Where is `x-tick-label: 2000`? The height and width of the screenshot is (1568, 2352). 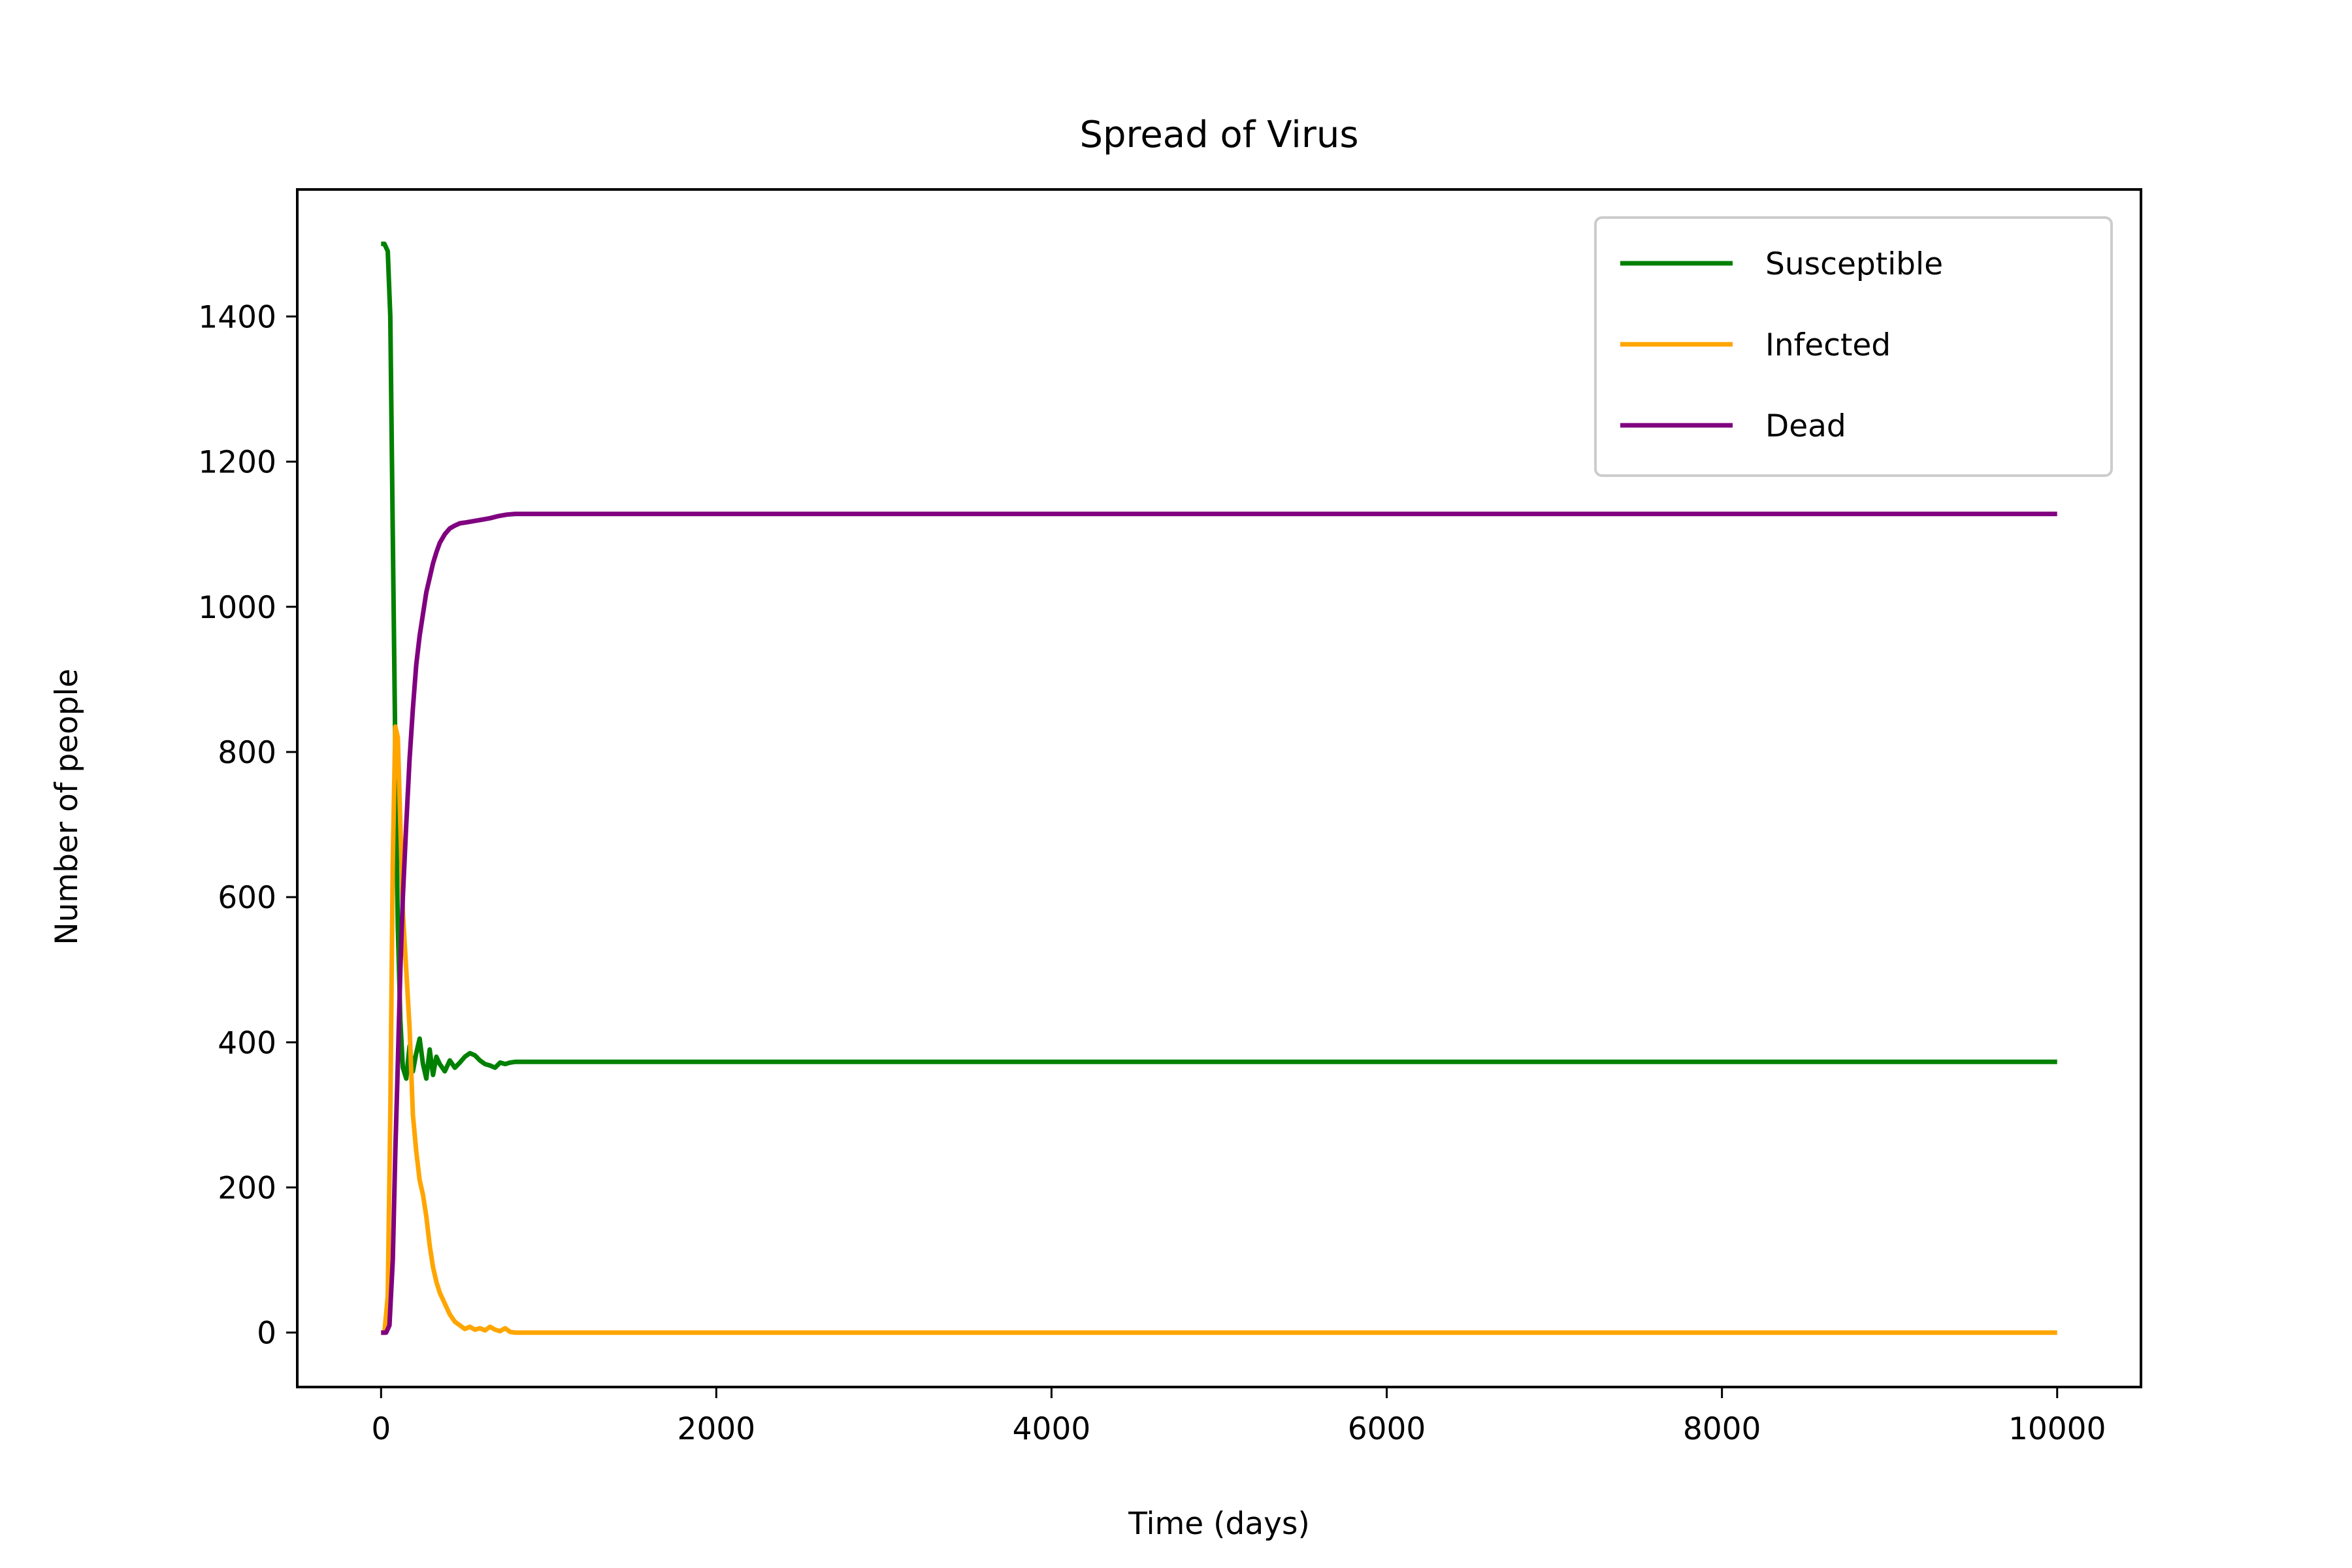 x-tick-label: 2000 is located at coordinates (717, 1429).